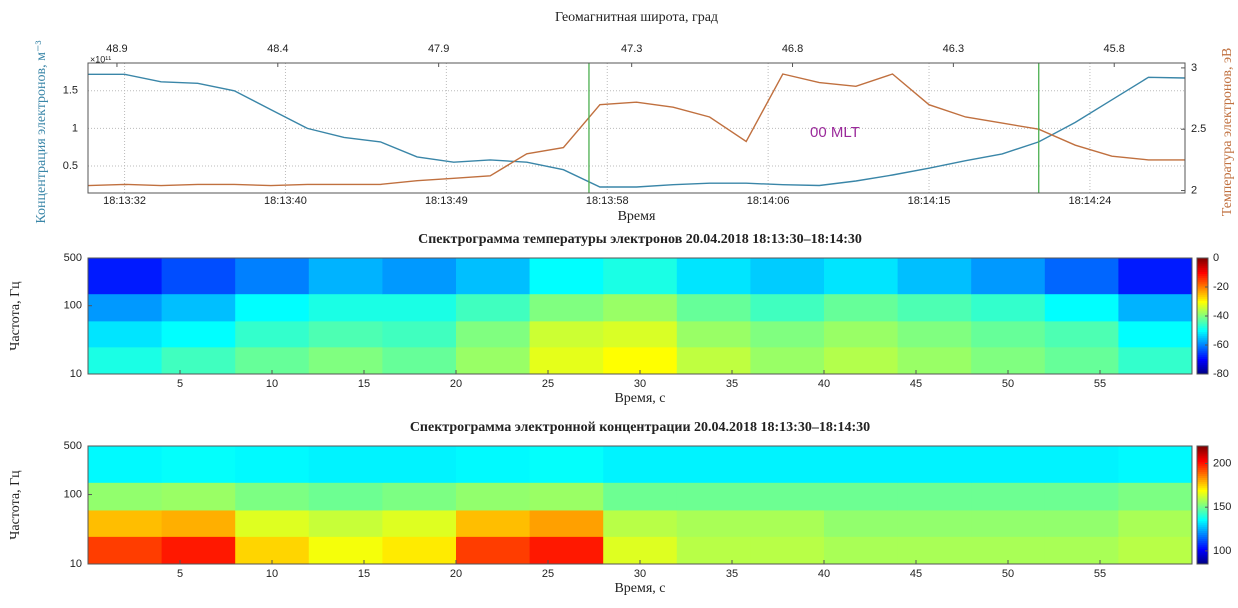  What do you see at coordinates (1227, 132) in the screenshot?
I see `y2-axis-label: Температура электронов, эВ` at bounding box center [1227, 132].